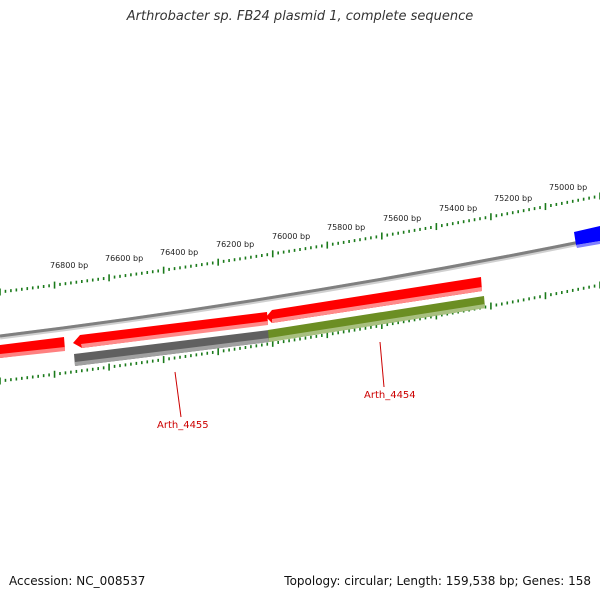 The image size is (600, 600). Describe the element at coordinates (291, 236) in the screenshot. I see `ruler-label: 76000 bp` at that location.